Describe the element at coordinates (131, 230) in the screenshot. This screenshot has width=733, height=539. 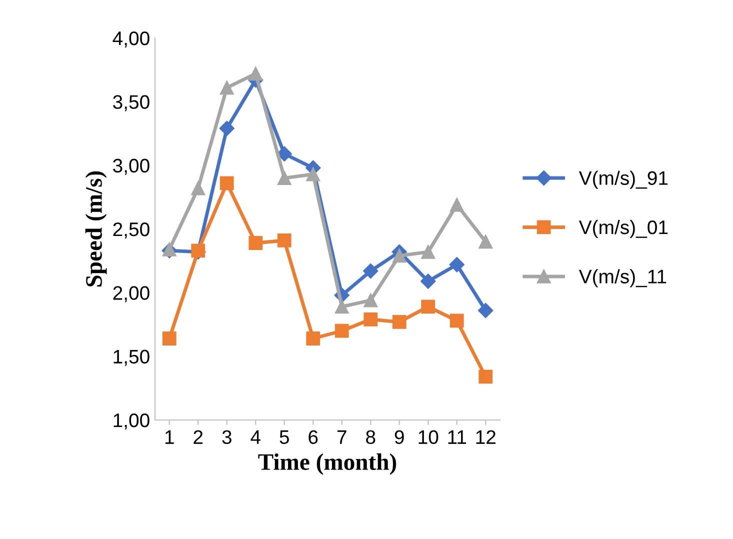
I see `y-tick-label: 2,50` at that location.